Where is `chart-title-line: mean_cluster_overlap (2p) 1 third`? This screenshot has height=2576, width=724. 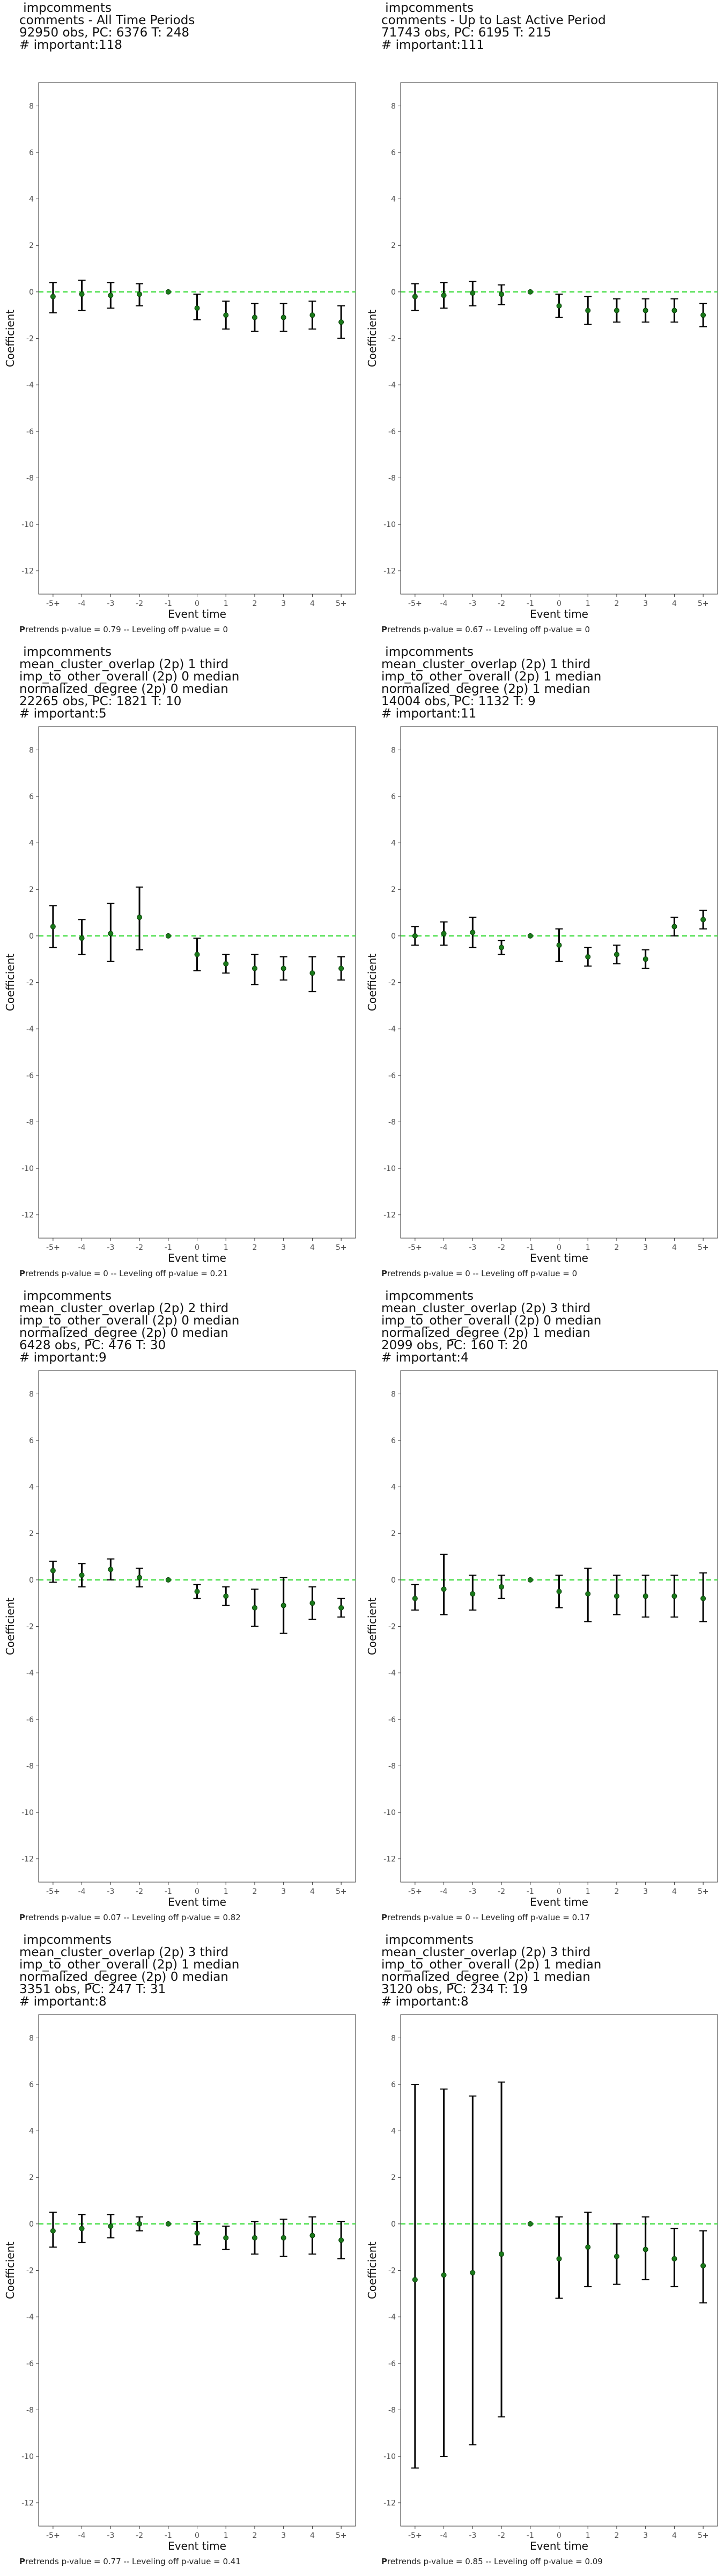
chart-title-line: mean_cluster_overlap (2p) 1 third is located at coordinates (124, 664).